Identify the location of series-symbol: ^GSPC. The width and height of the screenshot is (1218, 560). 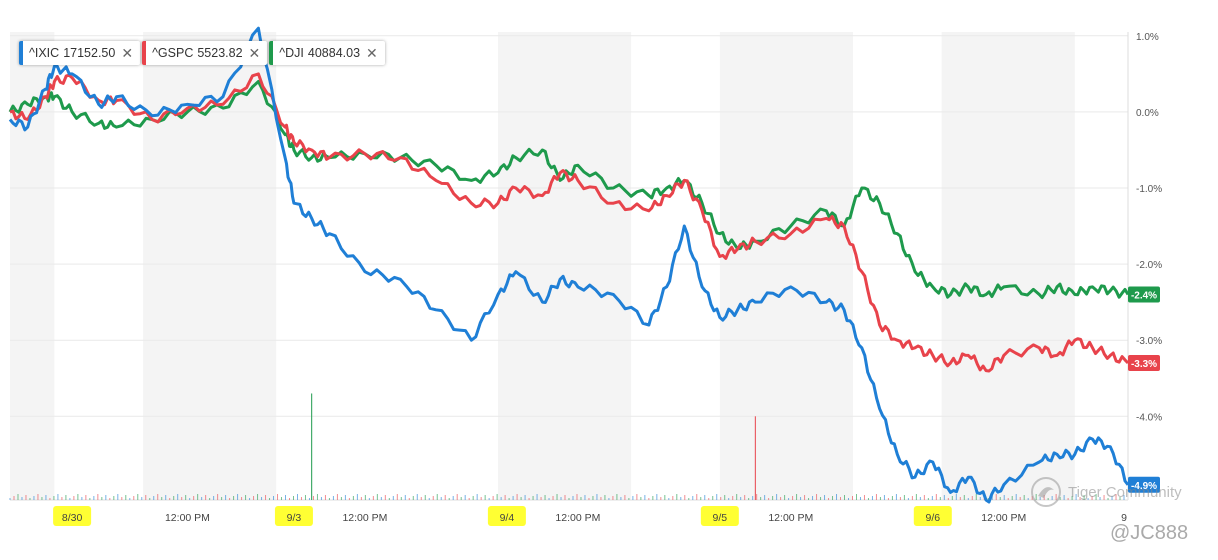
(173, 53).